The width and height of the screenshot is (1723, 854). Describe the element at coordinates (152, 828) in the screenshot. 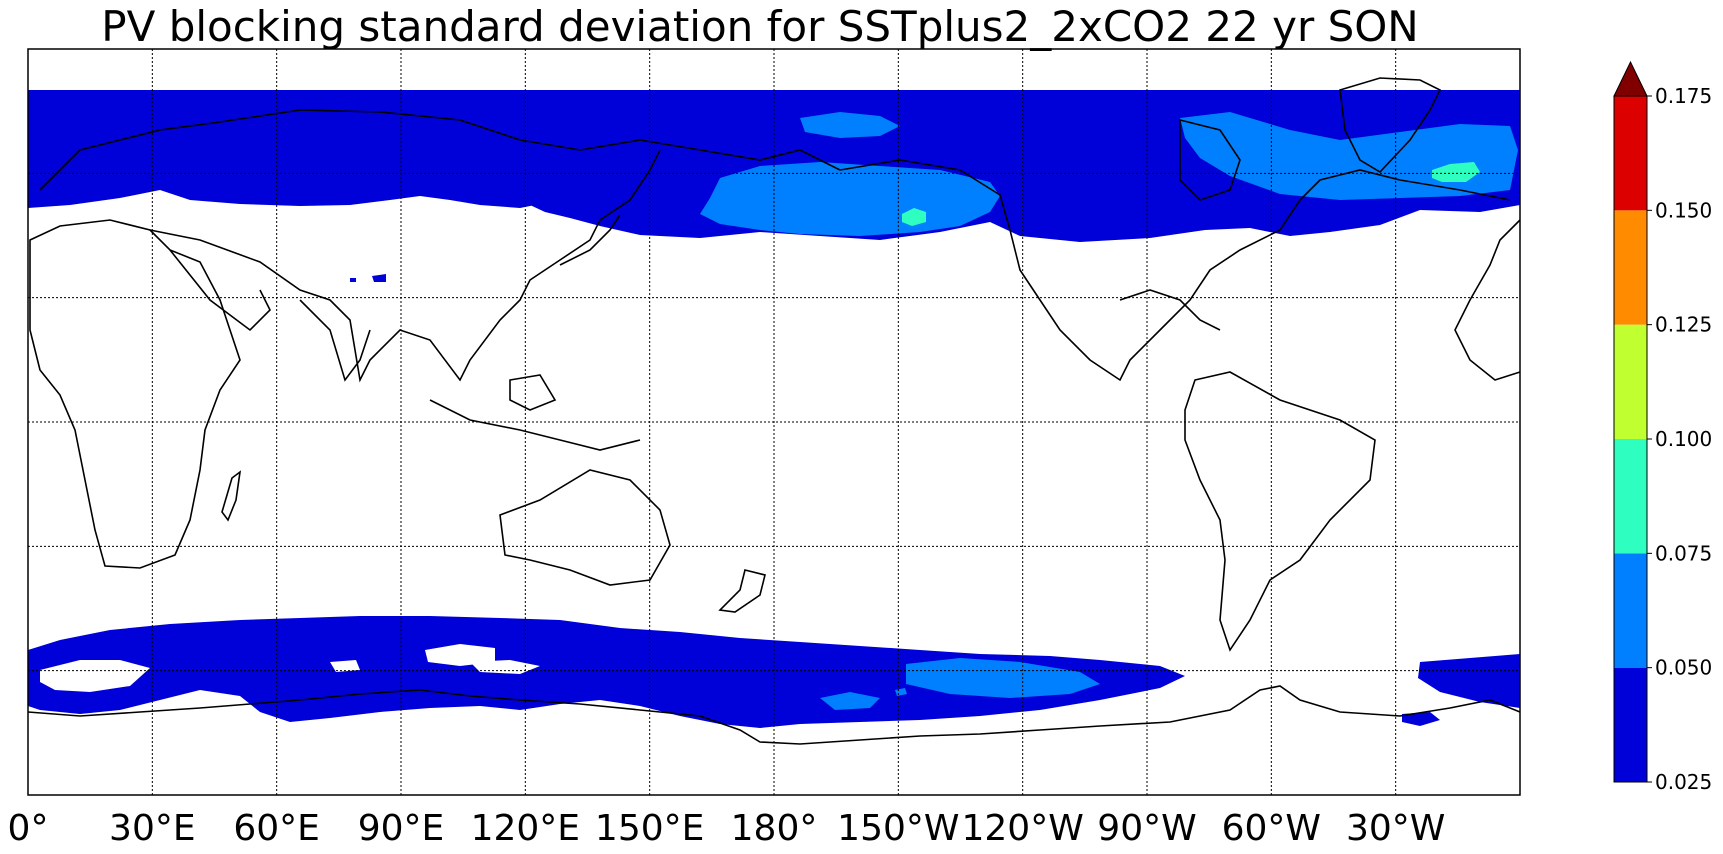

I see `x-tick-label: 30°E` at that location.